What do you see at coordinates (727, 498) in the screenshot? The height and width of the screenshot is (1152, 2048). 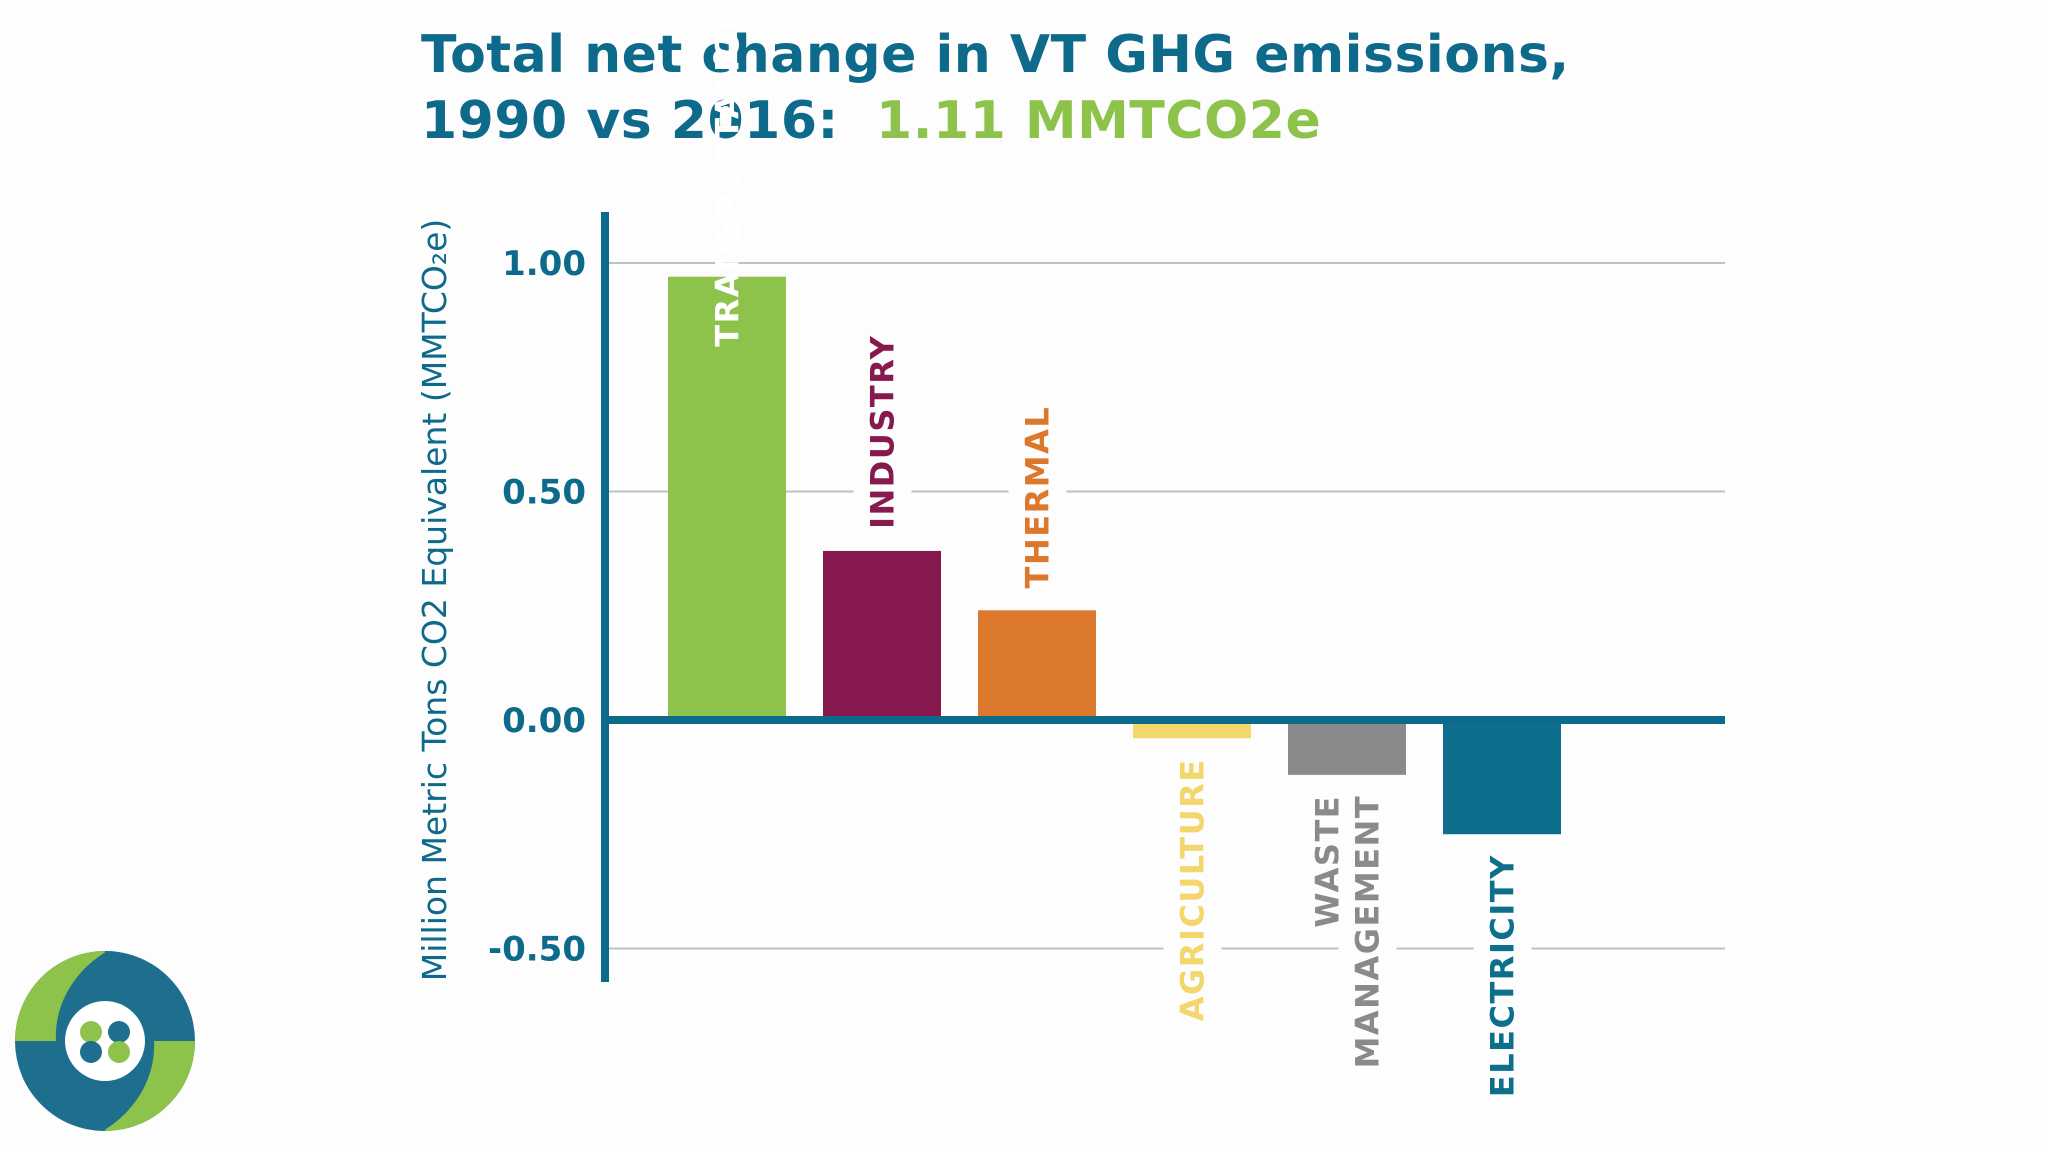 I see `bar-transportation` at bounding box center [727, 498].